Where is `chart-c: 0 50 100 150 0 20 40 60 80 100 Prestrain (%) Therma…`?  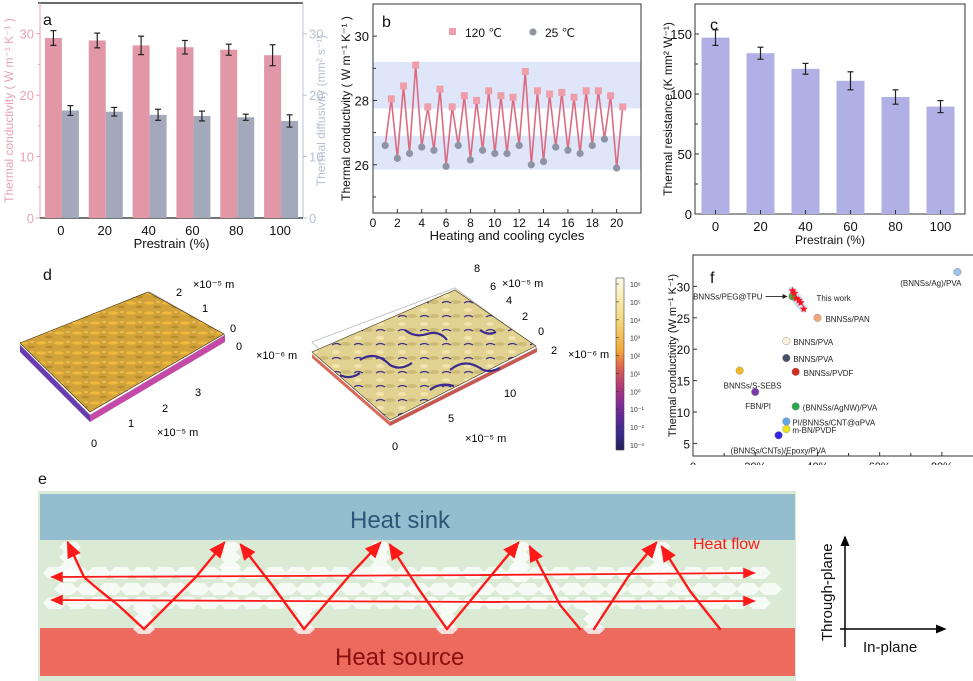
chart-c: 0 50 100 150 0 20 40 60 80 100 Prestrain (%) Therma… is located at coordinates (813, 125).